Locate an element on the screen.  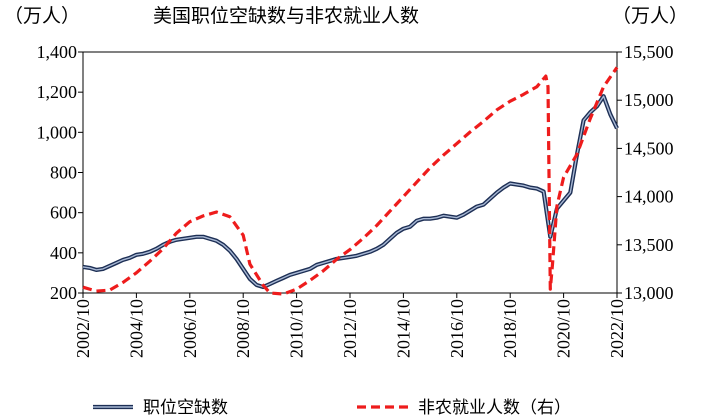
x-tick-label: 2018/10 is located at coordinates (510, 328).